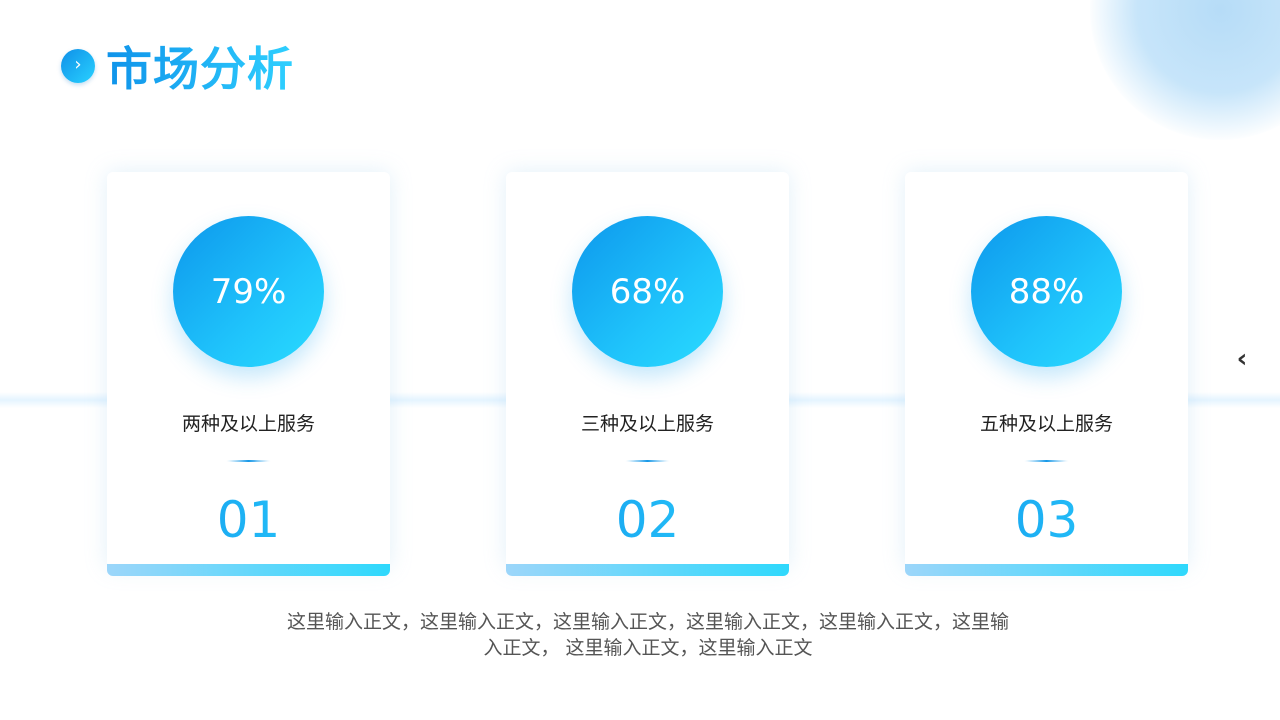  What do you see at coordinates (248, 374) in the screenshot?
I see `card-1: 79% 两种及以上服务 01` at bounding box center [248, 374].